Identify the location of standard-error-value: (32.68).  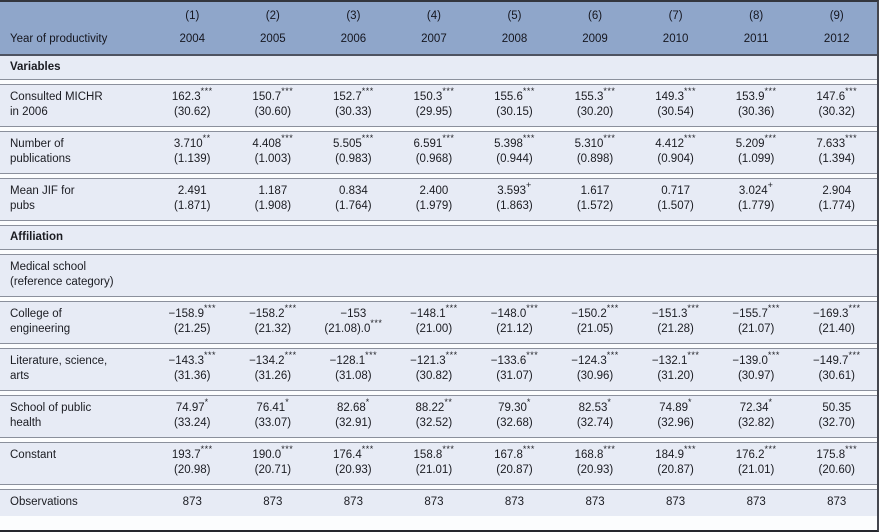
(514, 423).